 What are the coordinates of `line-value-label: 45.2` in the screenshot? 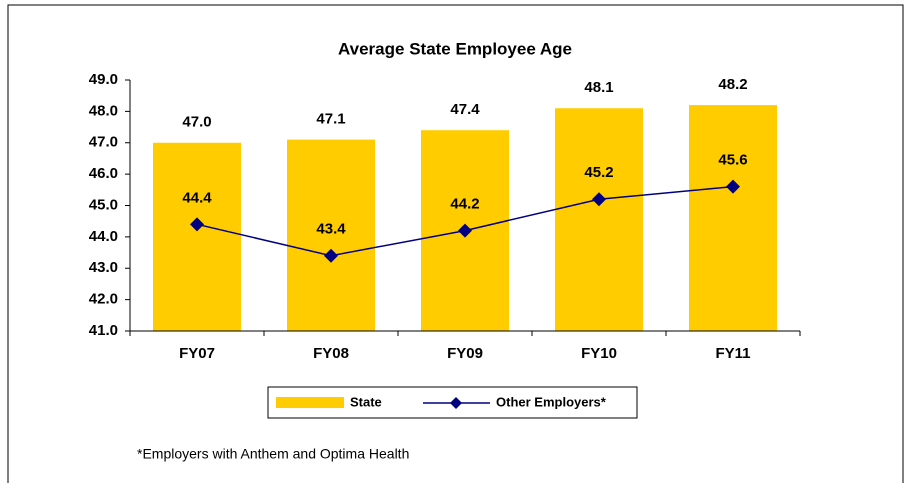 It's located at (598, 172).